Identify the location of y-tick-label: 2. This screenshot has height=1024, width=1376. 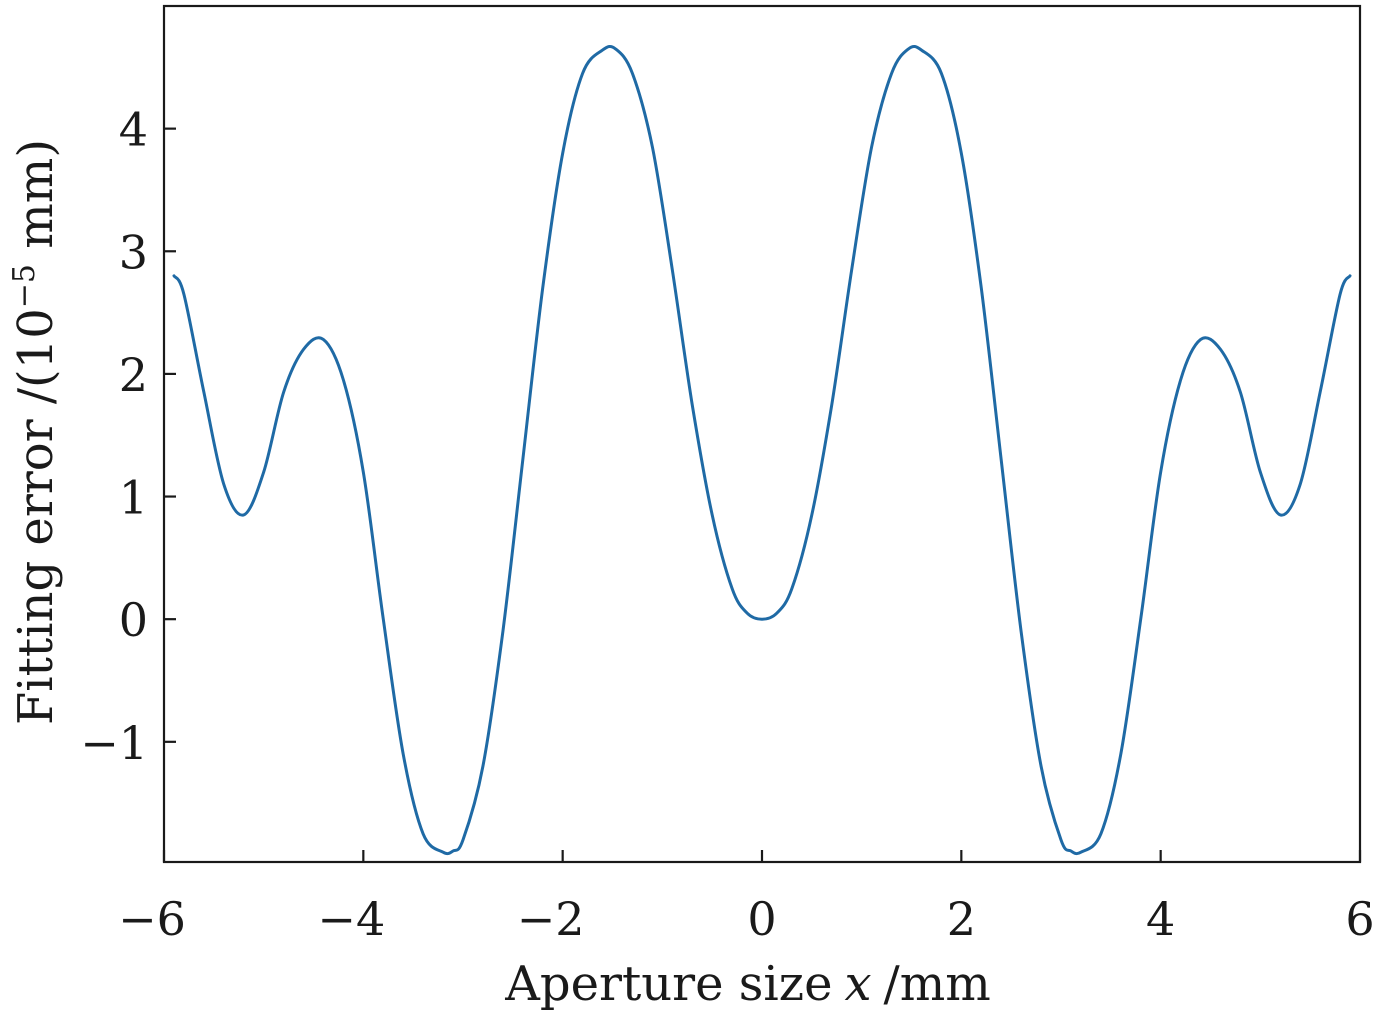
(133, 375).